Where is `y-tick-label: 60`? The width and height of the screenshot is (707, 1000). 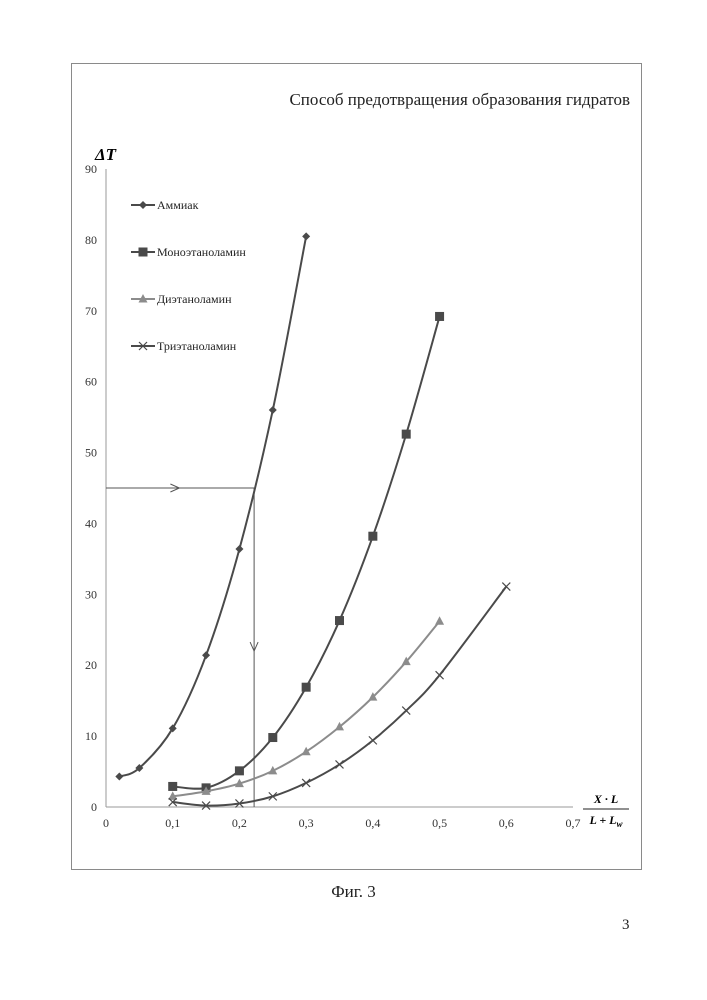
y-tick-label: 60 is located at coordinates (91, 382).